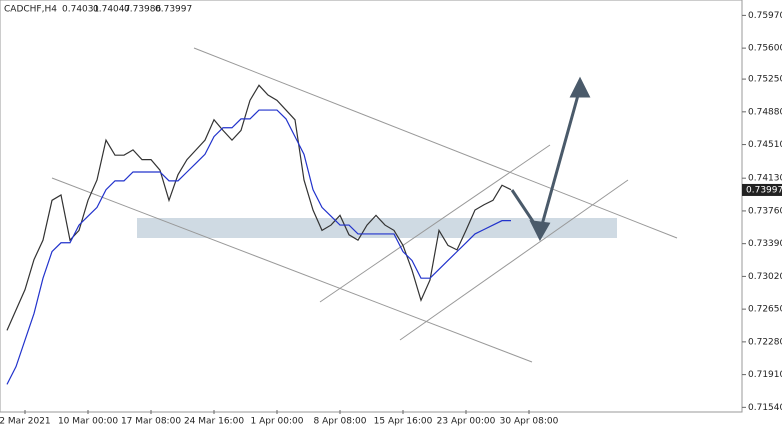 Image resolution: width=782 pixels, height=431 pixels. What do you see at coordinates (765, 145) in the screenshot?
I see `y-tick-label: 0.74510` at bounding box center [765, 145].